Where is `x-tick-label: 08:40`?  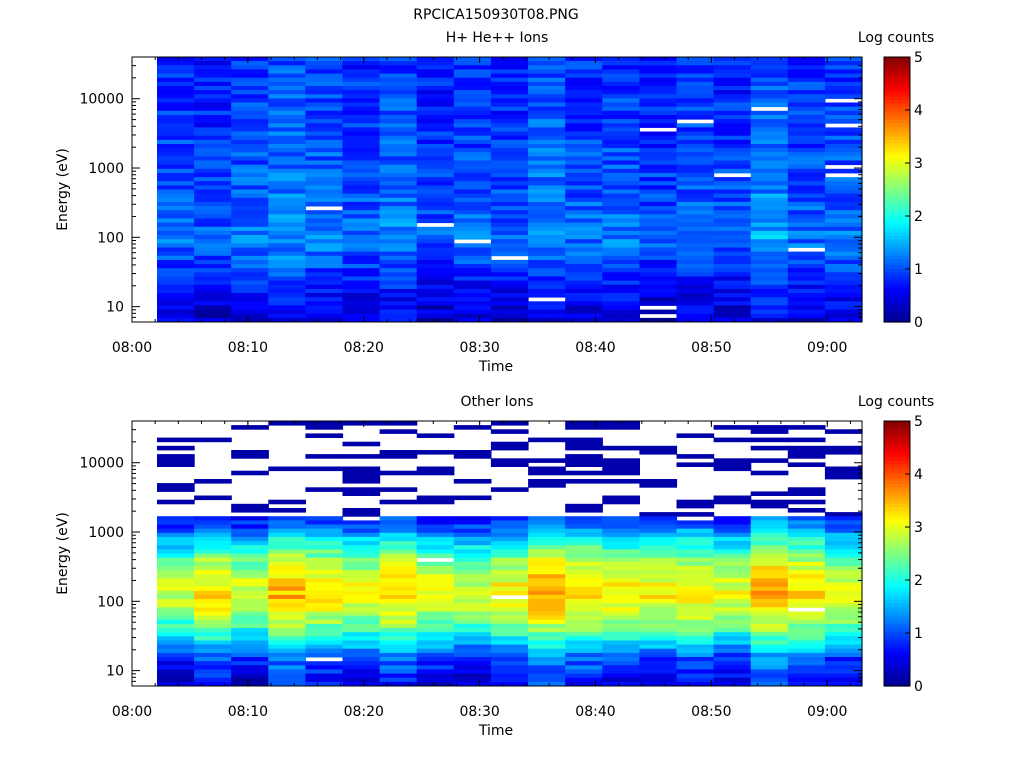
x-tick-label: 08:40 is located at coordinates (595, 712).